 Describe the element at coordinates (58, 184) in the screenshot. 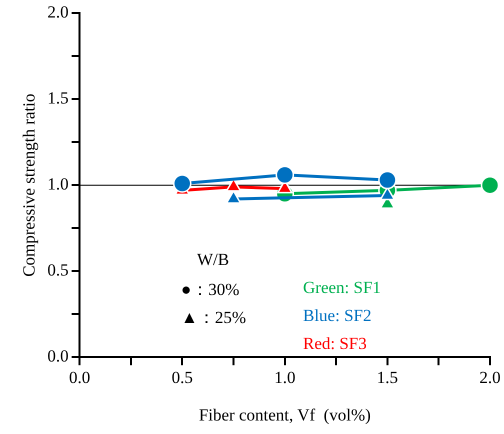

I see `y-tick-label: 1.0` at that location.